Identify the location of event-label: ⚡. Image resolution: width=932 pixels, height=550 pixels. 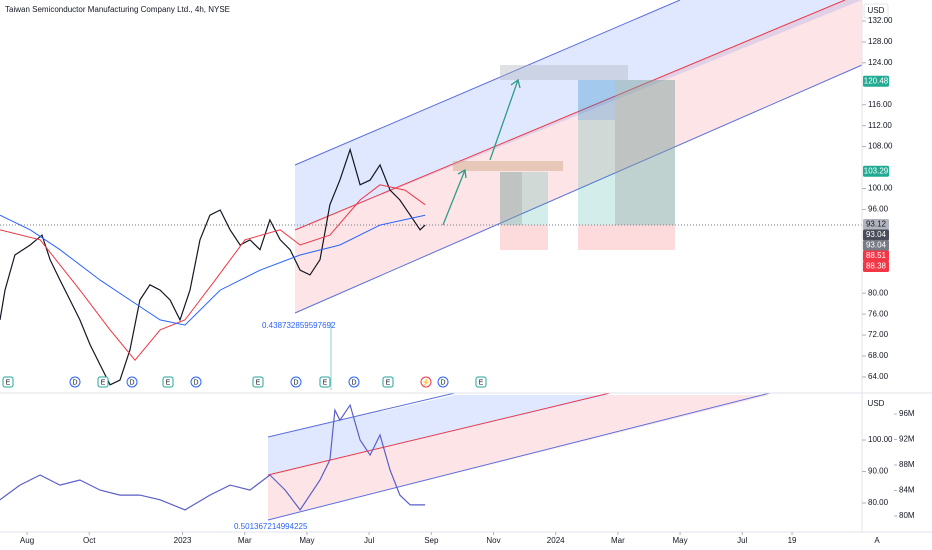
(426, 381).